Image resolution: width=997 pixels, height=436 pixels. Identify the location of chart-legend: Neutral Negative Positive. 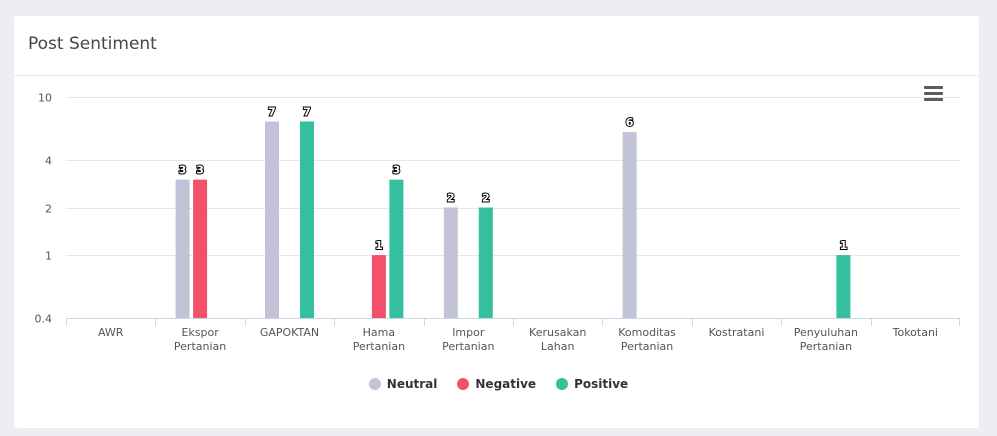
(498, 384).